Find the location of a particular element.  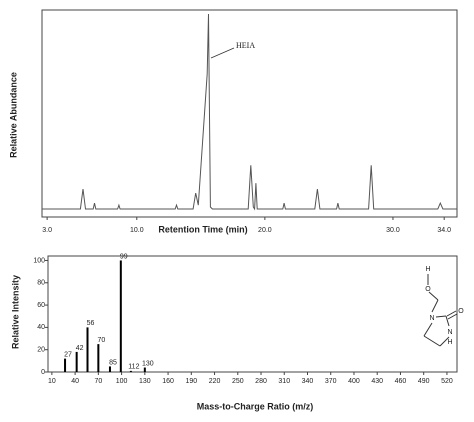

x-tick-label: 370 is located at coordinates (331, 381).